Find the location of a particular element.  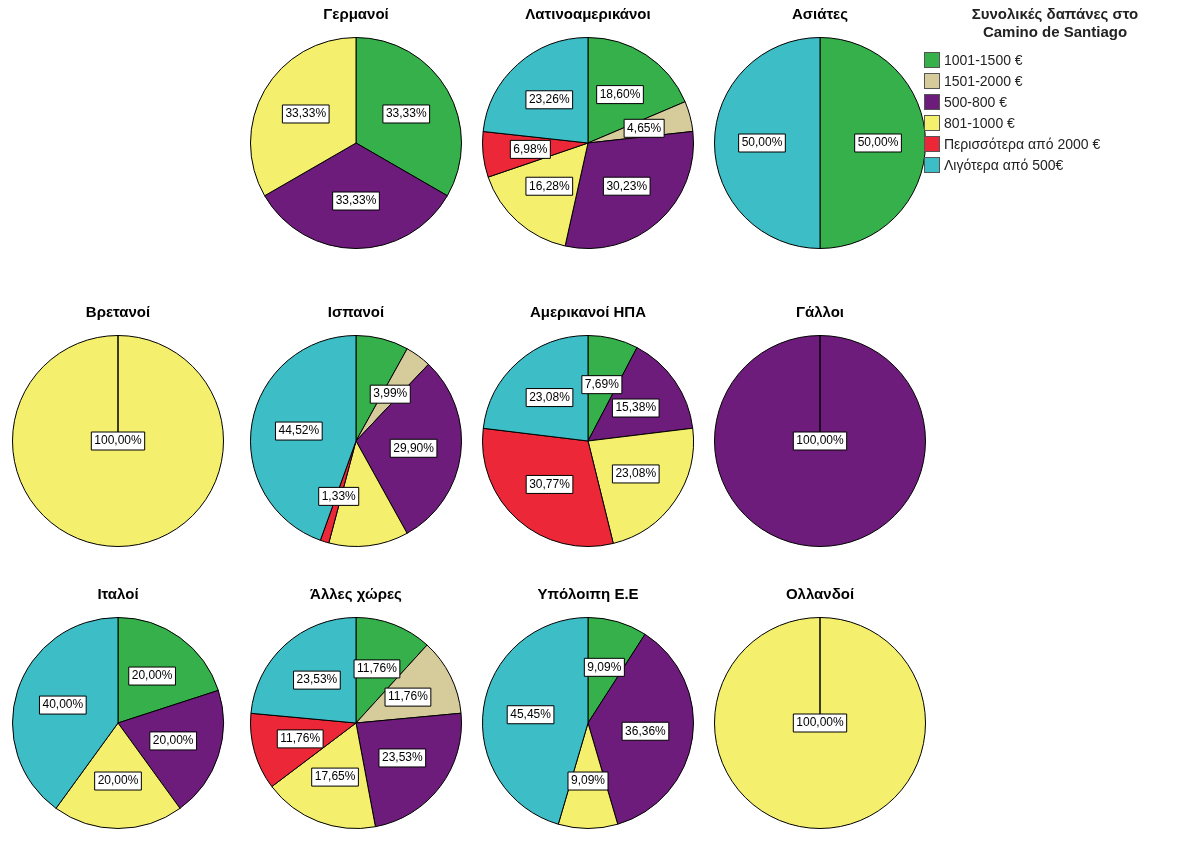

data-label: 44,52% is located at coordinates (299, 430).